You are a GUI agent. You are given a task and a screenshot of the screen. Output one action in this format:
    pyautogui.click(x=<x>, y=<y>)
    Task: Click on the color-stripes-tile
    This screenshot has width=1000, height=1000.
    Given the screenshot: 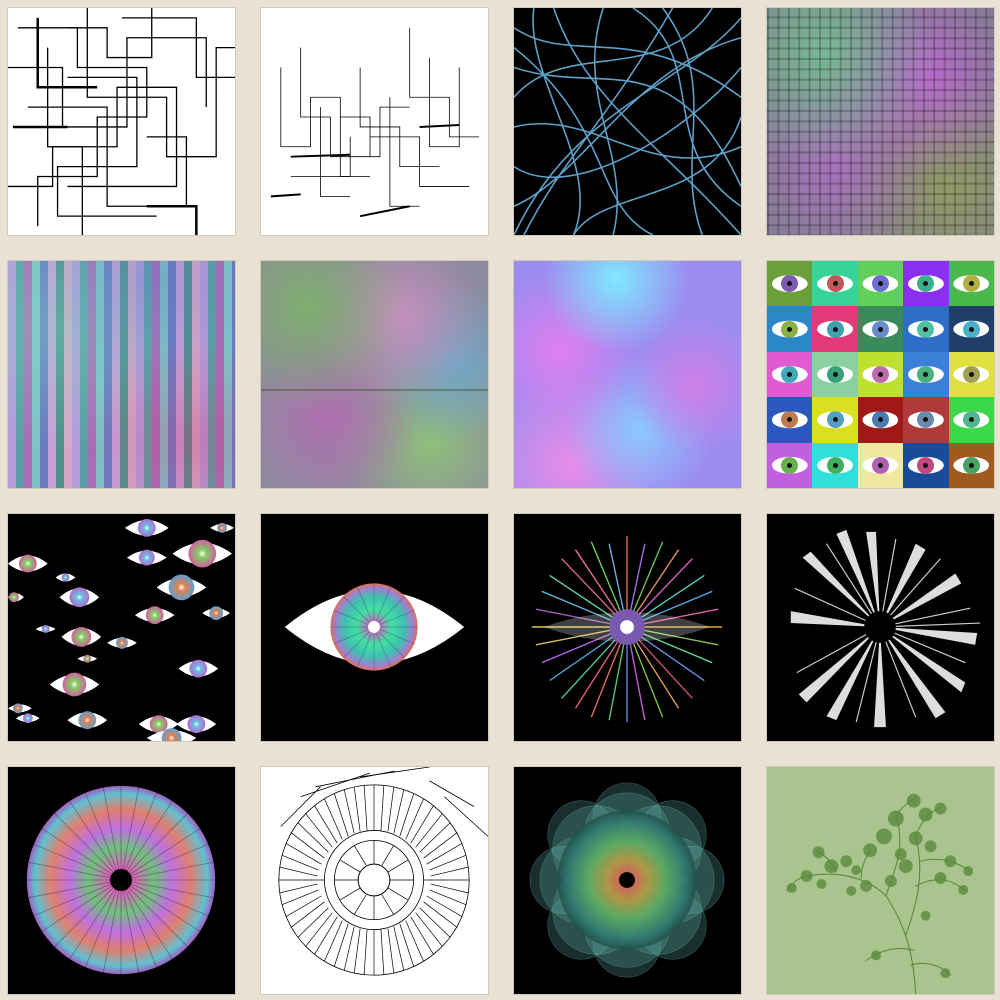 What is the action you would take?
    pyautogui.click(x=121, y=374)
    